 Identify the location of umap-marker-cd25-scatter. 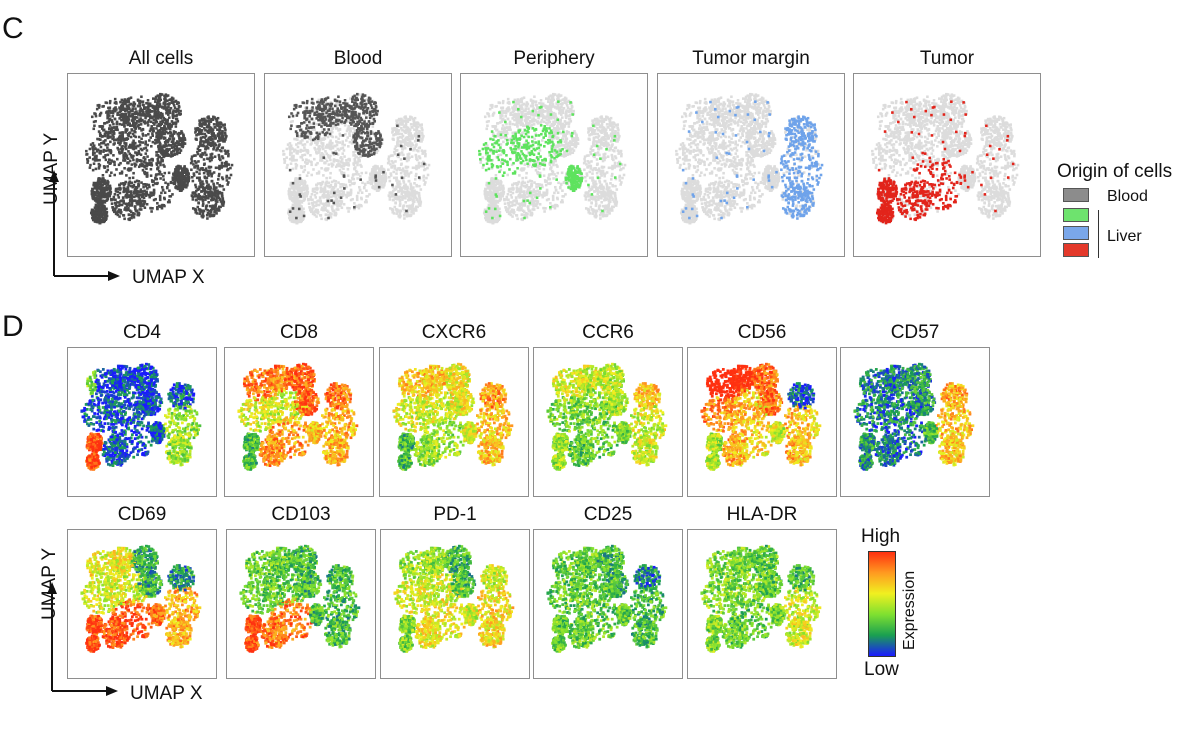
(607, 598).